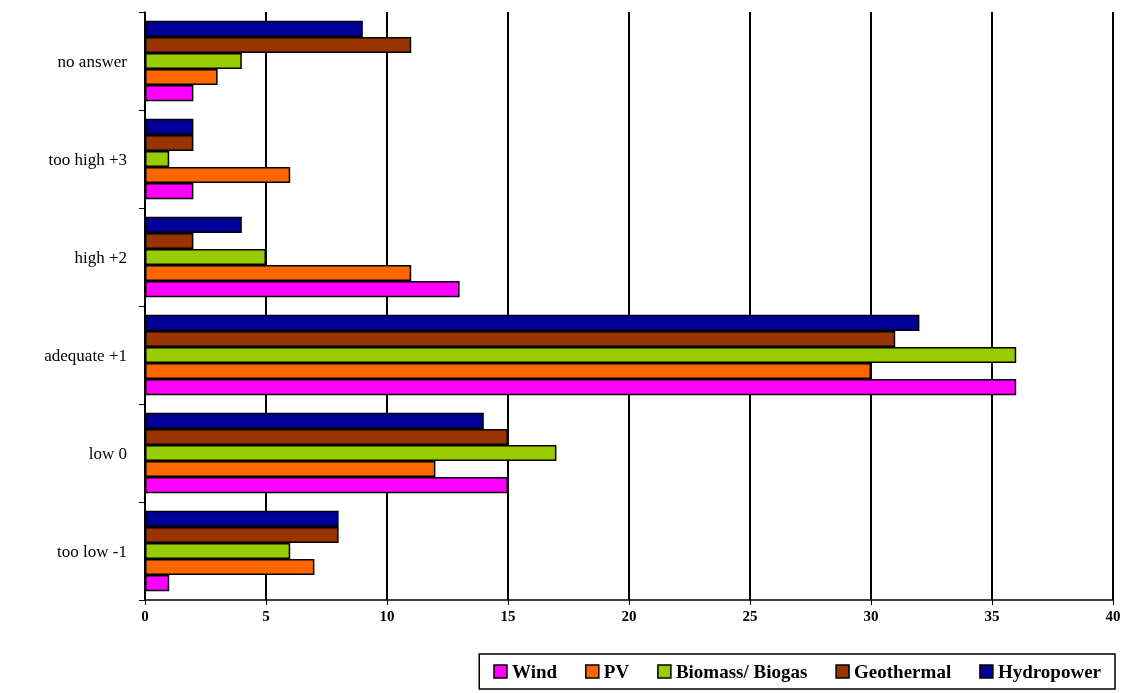  I want to click on x-tick-label: 0, so click(145, 615).